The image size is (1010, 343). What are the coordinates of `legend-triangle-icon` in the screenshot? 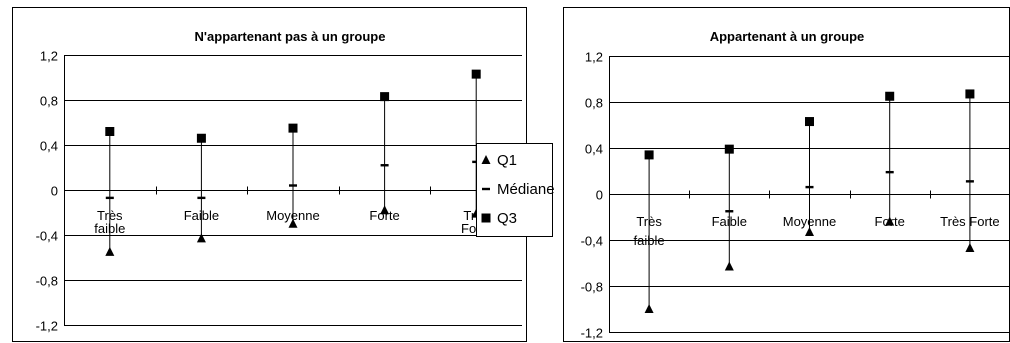 It's located at (486, 159).